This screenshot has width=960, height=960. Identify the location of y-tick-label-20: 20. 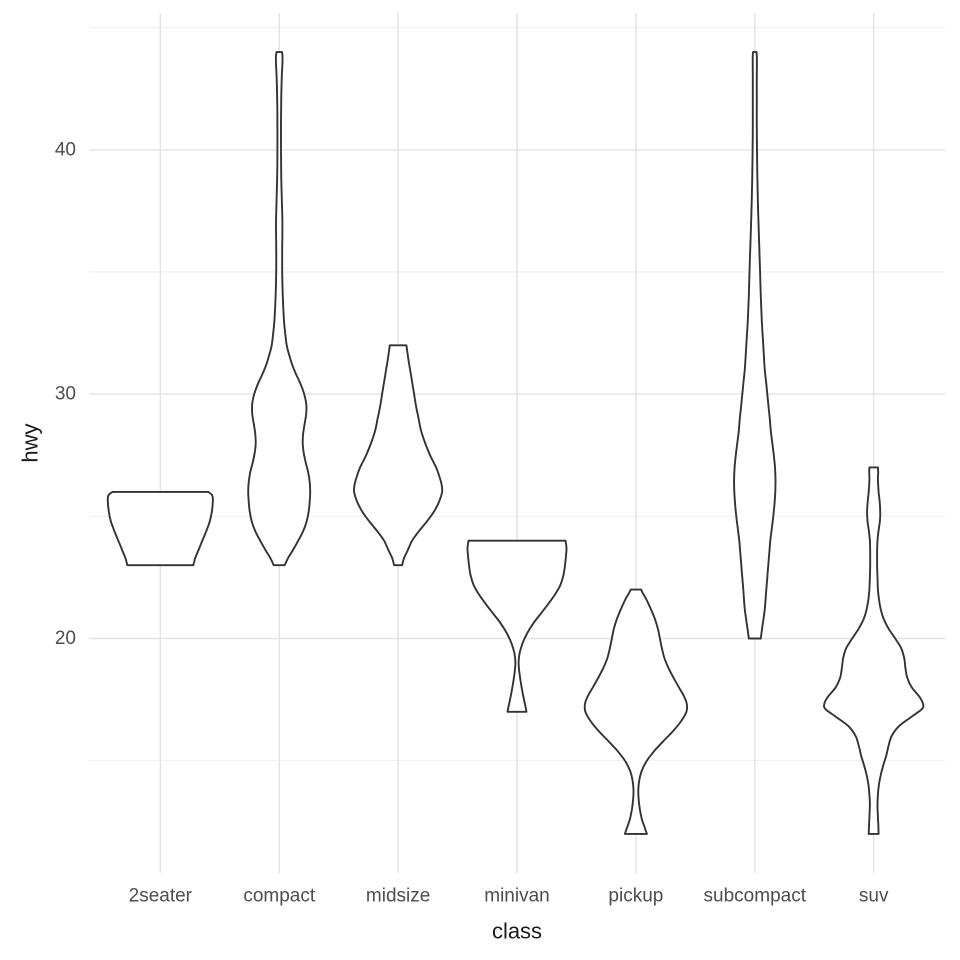
(65, 638).